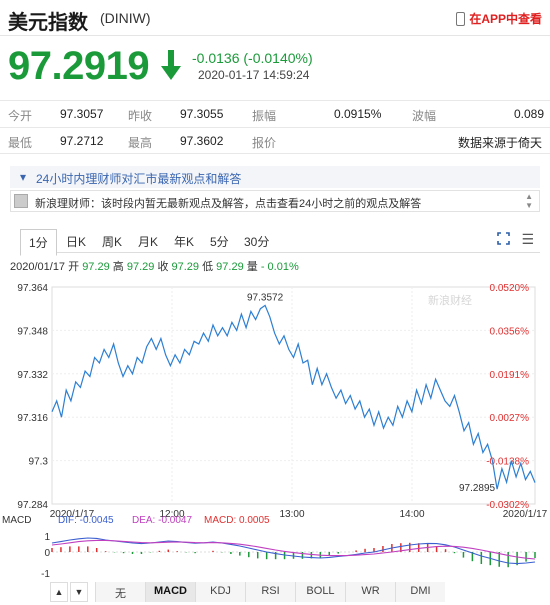 This screenshot has height=605, width=550. I want to click on macd-y-label: -1, so click(45, 573).